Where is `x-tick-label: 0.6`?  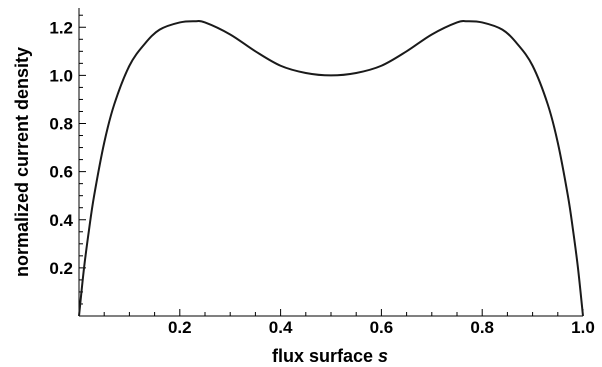
x-tick-label: 0.6 is located at coordinates (382, 327).